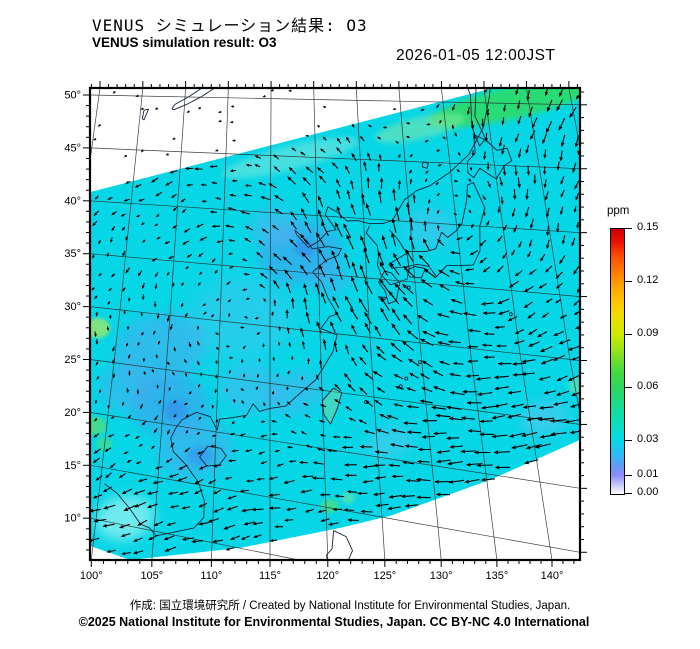 This screenshot has height=649, width=700. What do you see at coordinates (476, 55) in the screenshot?
I see `timestamp-label: 2026-01-05 12:00JST` at bounding box center [476, 55].